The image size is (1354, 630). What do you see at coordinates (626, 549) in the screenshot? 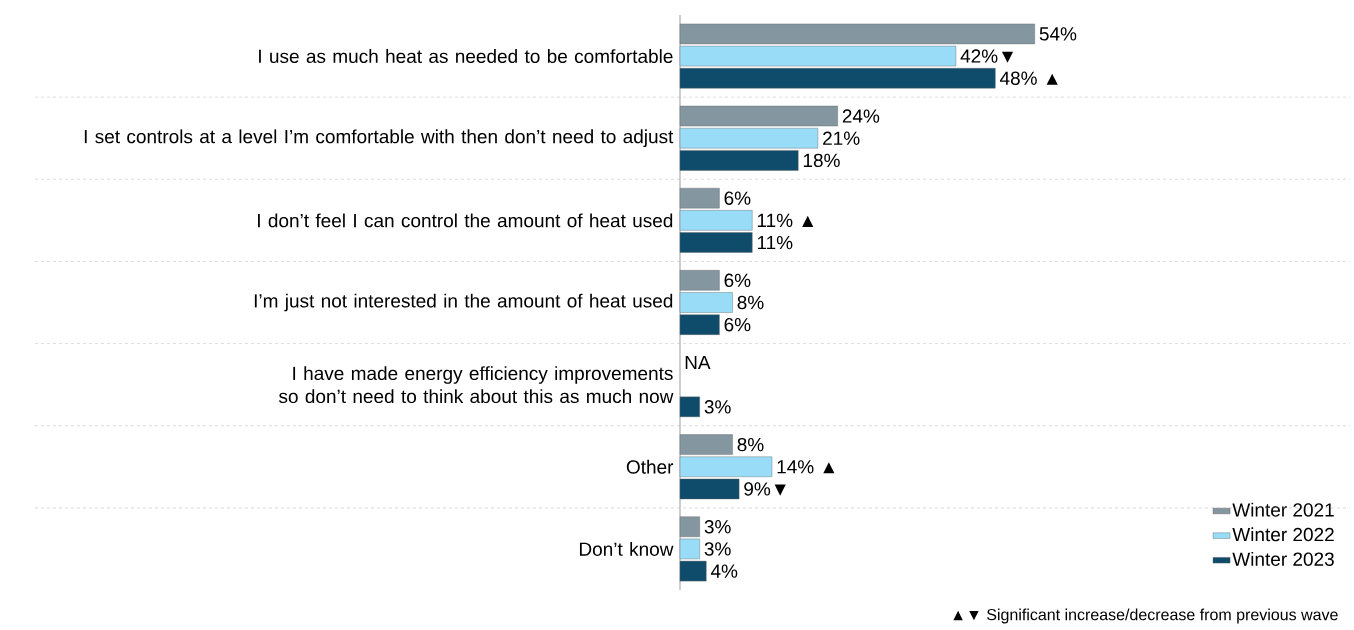
I see `y-tick-label: Don’t know` at bounding box center [626, 549].